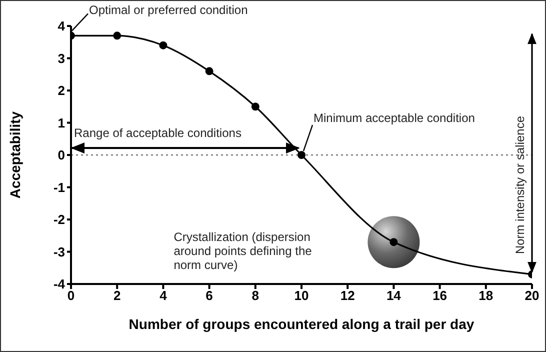  I want to click on y-tick-label: 0, so click(61, 155).